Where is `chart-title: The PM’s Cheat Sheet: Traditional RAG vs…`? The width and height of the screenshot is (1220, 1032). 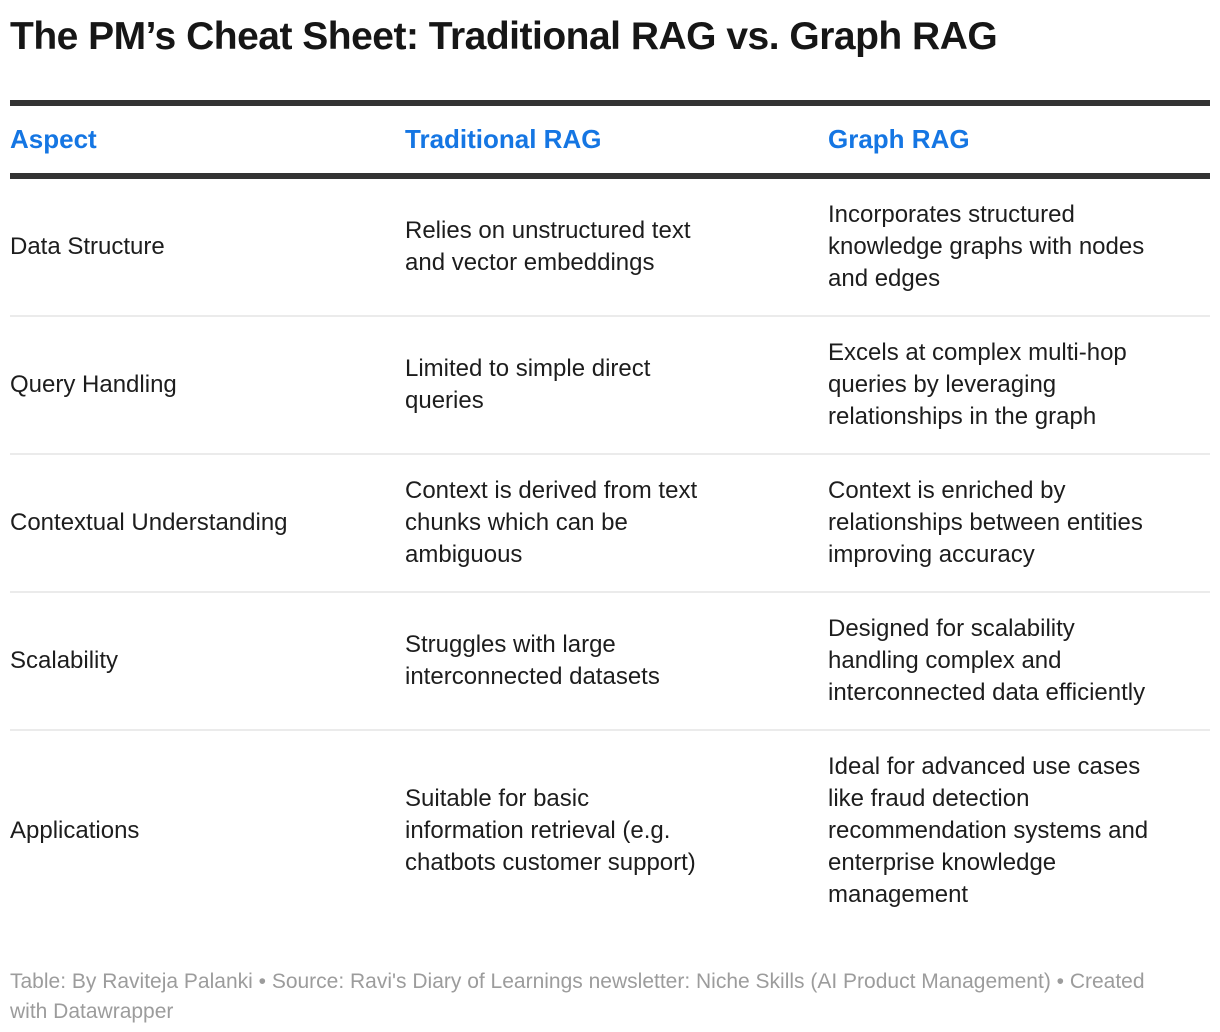 chart-title: The PM’s Cheat Sheet: Traditional RAG vs… is located at coordinates (504, 36).